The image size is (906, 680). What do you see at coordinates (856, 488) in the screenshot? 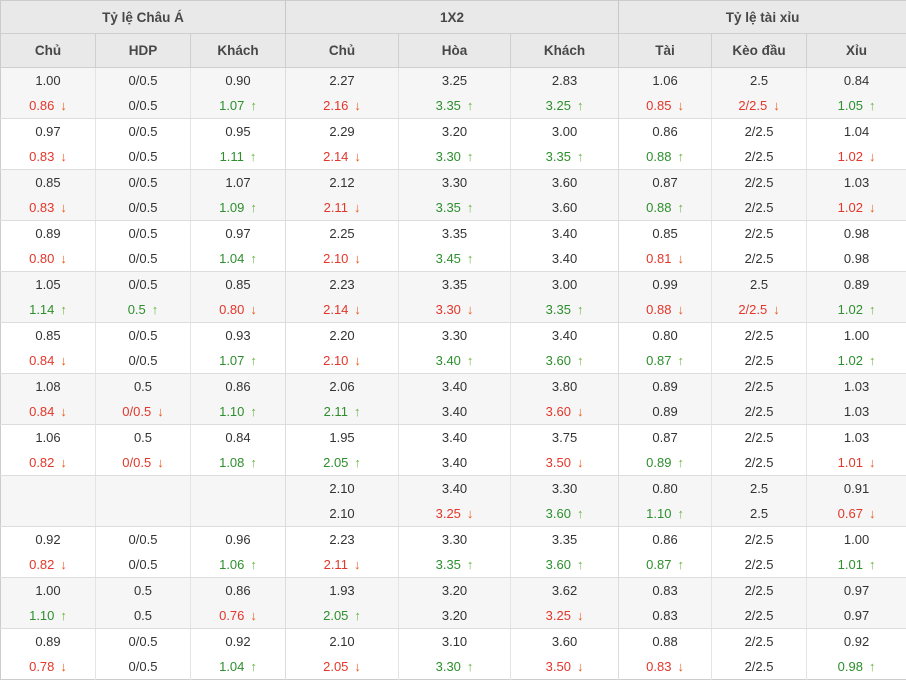
I see `odds-value: 0.91` at bounding box center [856, 488].